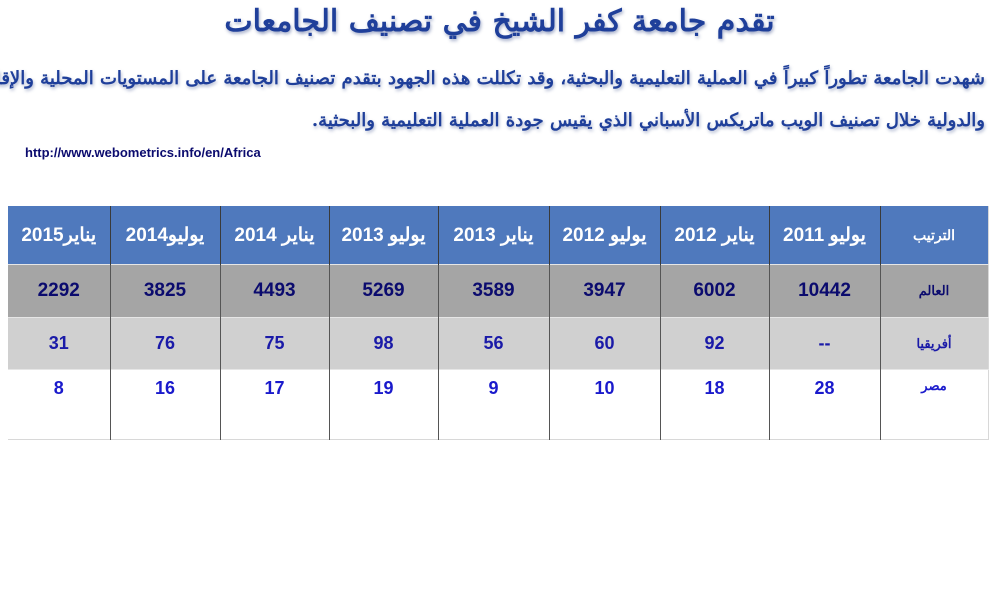  I want to click on column-header-jul-2011: يوليو 2011, so click(824, 235).